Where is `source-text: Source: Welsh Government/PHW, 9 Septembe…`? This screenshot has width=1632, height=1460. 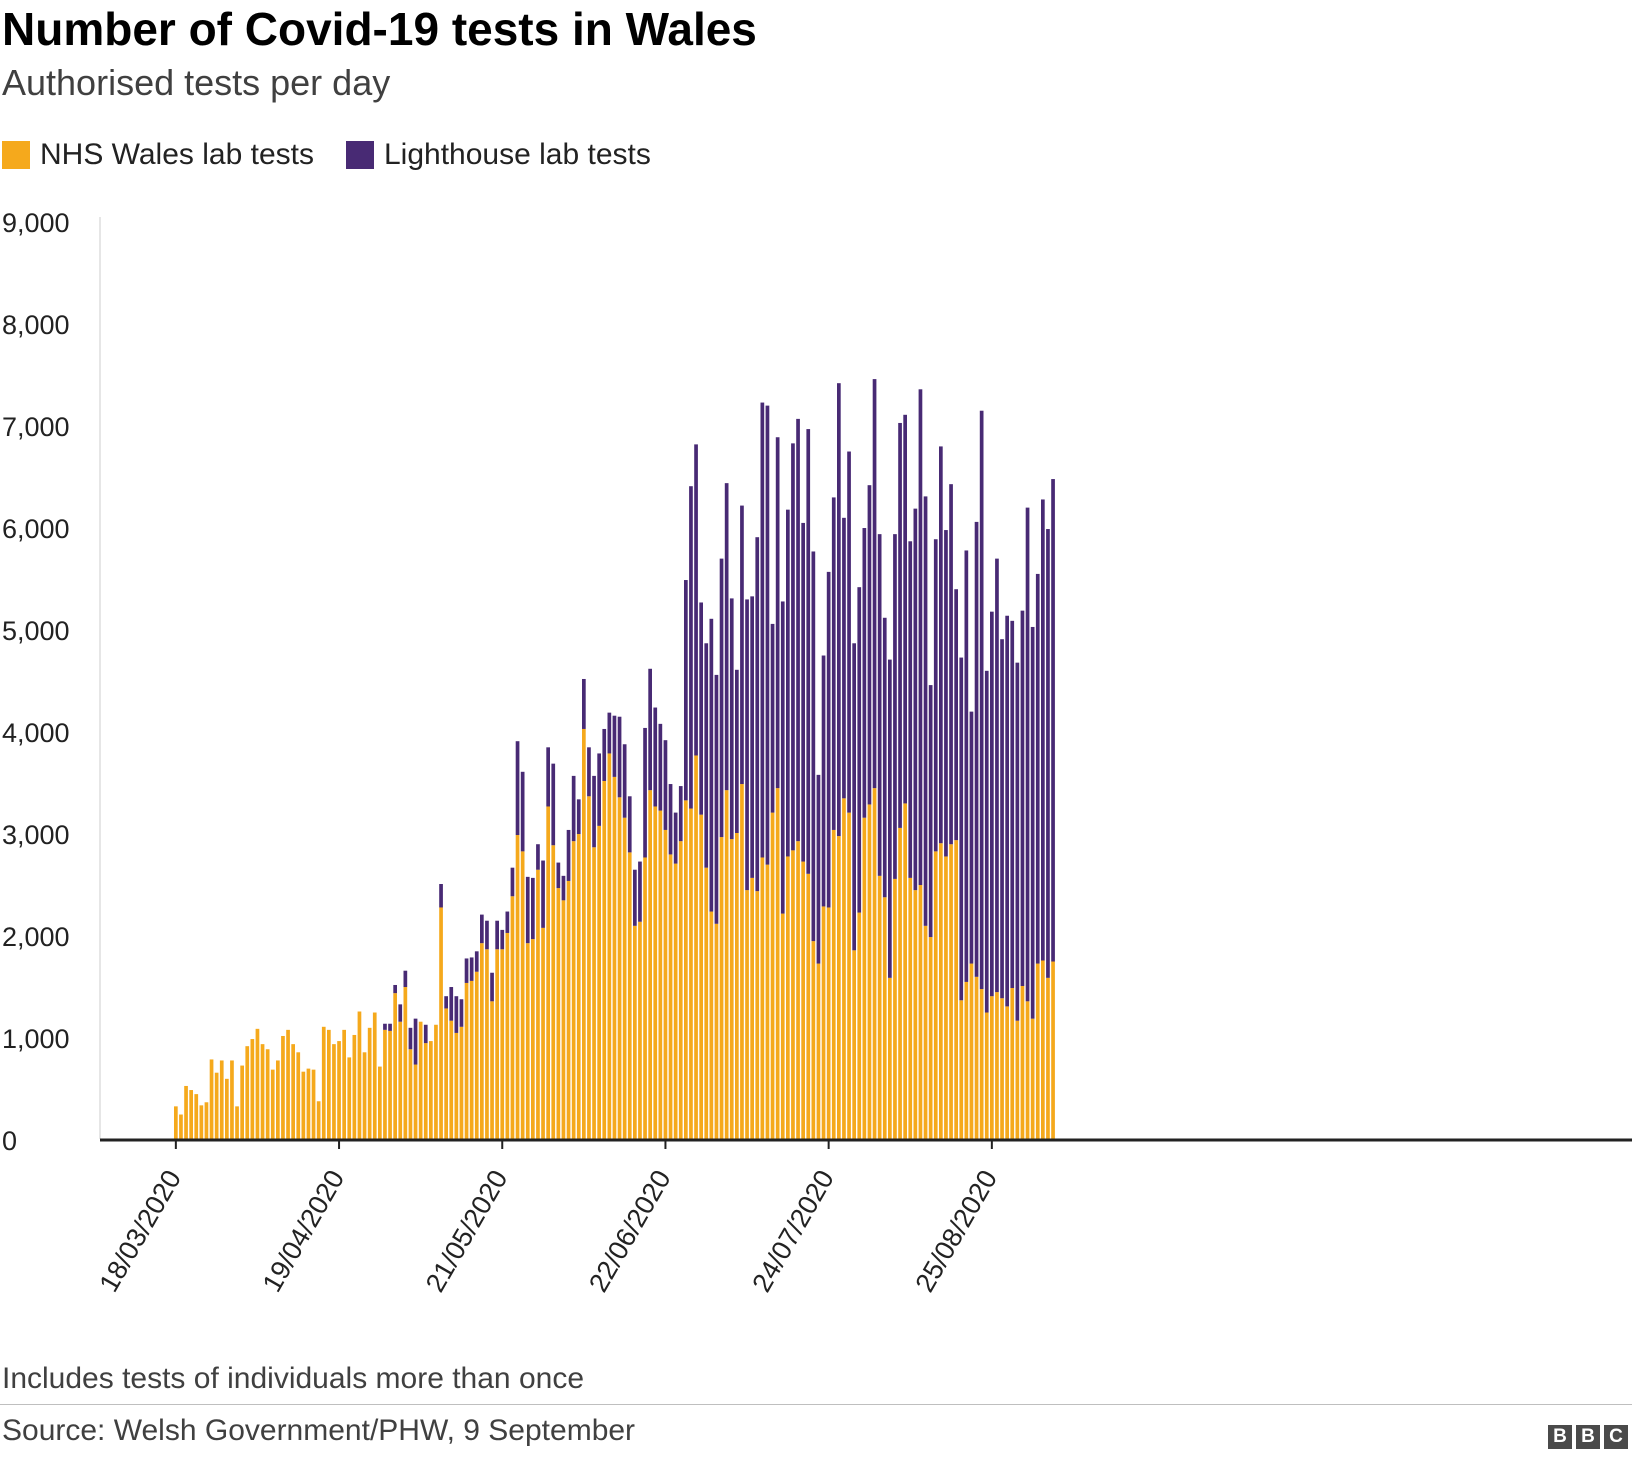 source-text: Source: Welsh Government/PHW, 9 Septembe… is located at coordinates (319, 1430).